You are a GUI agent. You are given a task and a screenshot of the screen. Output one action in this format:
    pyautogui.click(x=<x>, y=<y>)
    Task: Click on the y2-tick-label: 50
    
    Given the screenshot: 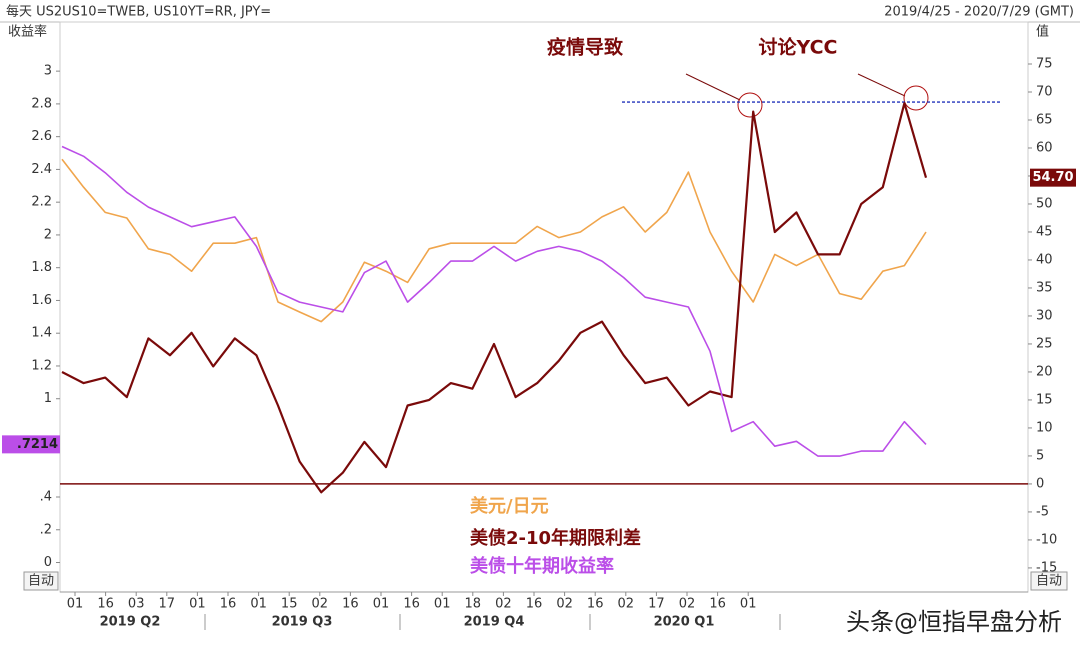 What is the action you would take?
    pyautogui.click(x=1044, y=203)
    